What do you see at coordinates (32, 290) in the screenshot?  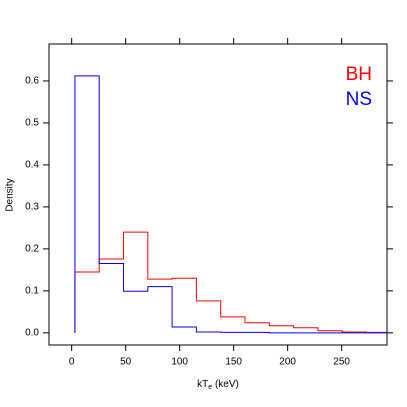 I see `y-tick-label: 0.1` at bounding box center [32, 290].